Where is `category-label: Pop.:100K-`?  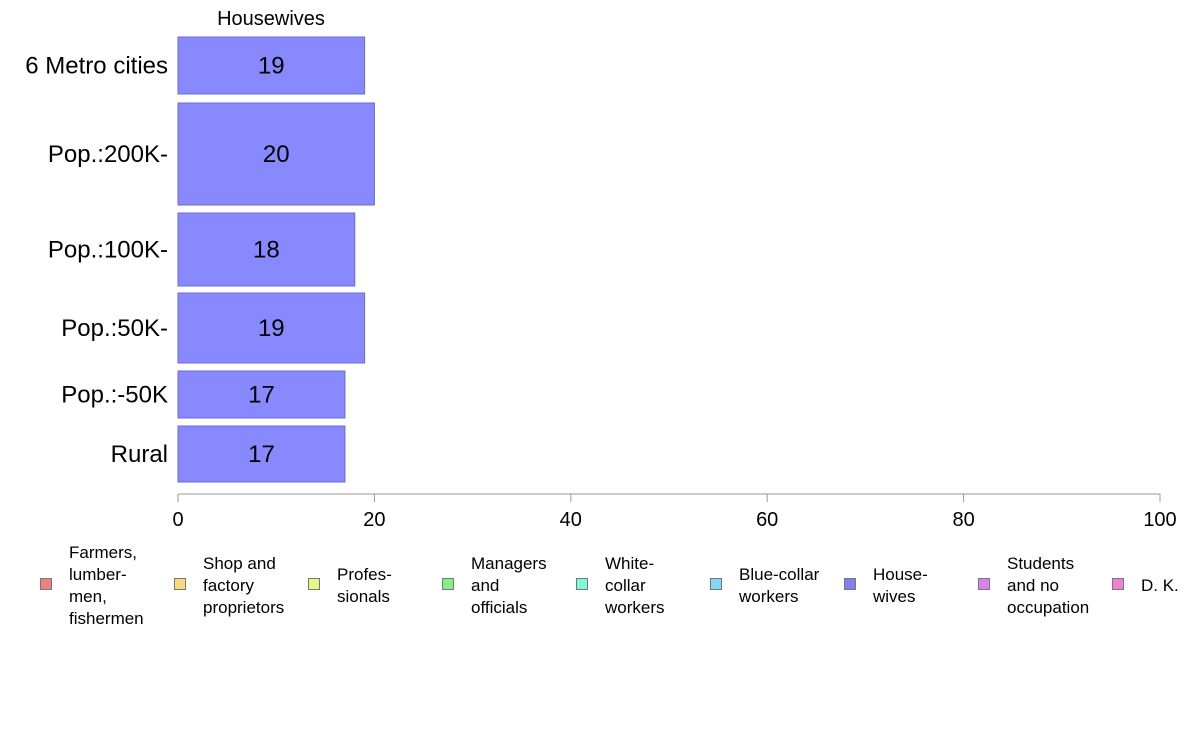 category-label: Pop.:100K- is located at coordinates (108, 250).